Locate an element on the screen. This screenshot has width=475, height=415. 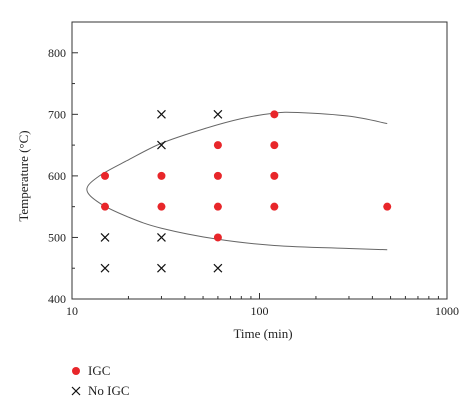
y-tick-label: 400 is located at coordinates (57, 299).